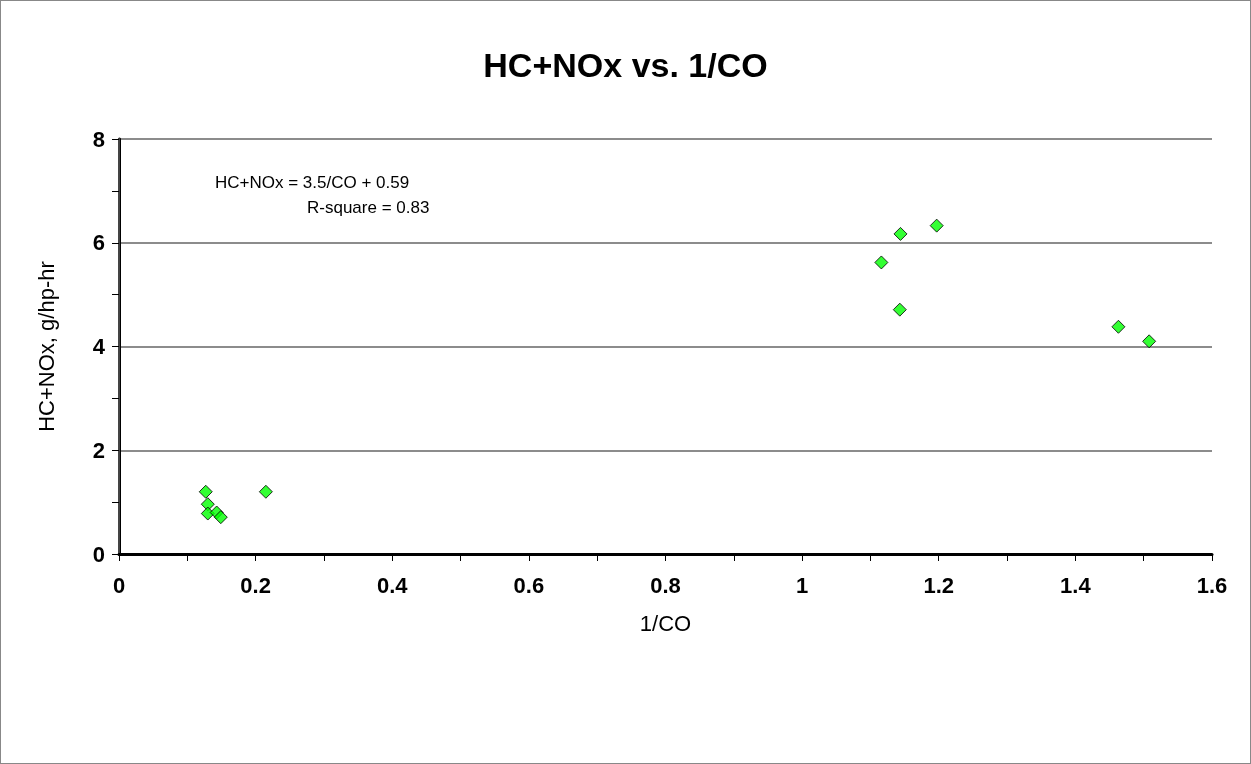  I want to click on x-tick-label: 1.2, so click(939, 585).